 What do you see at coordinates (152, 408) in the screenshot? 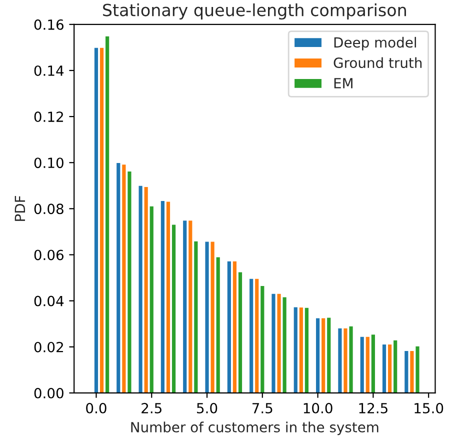
I see `x-tick-label: 2.5` at bounding box center [152, 408].